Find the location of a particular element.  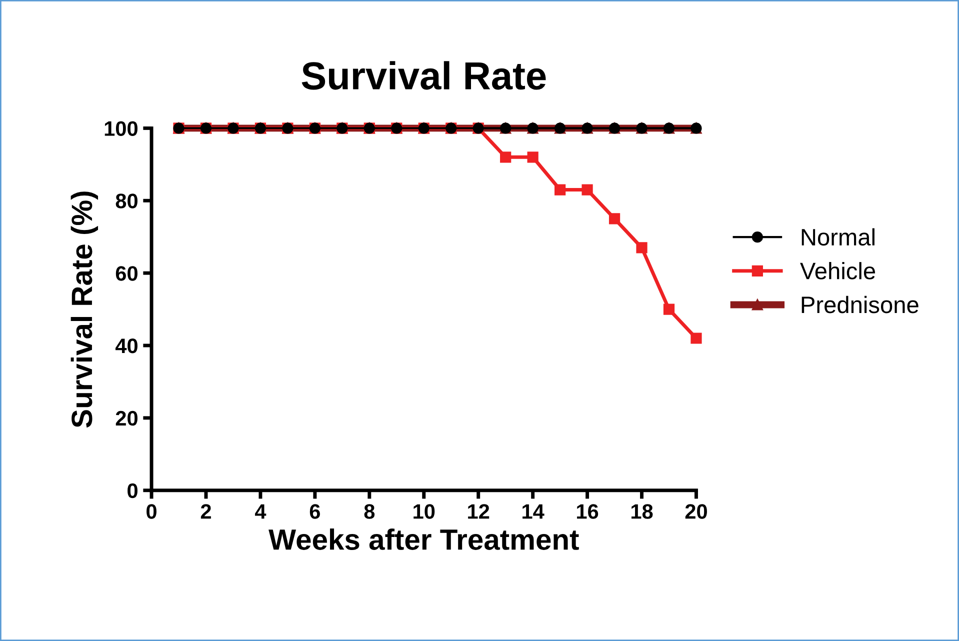

y-axis-title: Survival Rate (%) is located at coordinates (84, 310).